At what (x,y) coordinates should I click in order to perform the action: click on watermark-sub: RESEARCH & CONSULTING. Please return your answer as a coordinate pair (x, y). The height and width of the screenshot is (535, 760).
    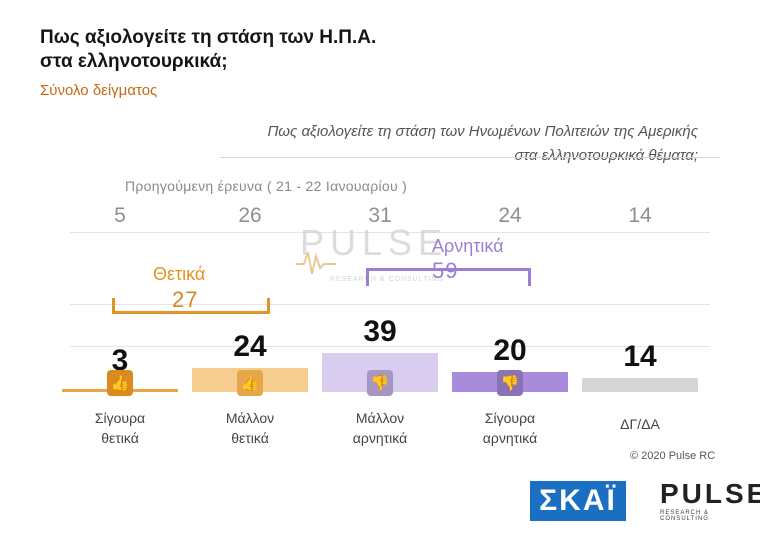
    Looking at the image, I should click on (387, 279).